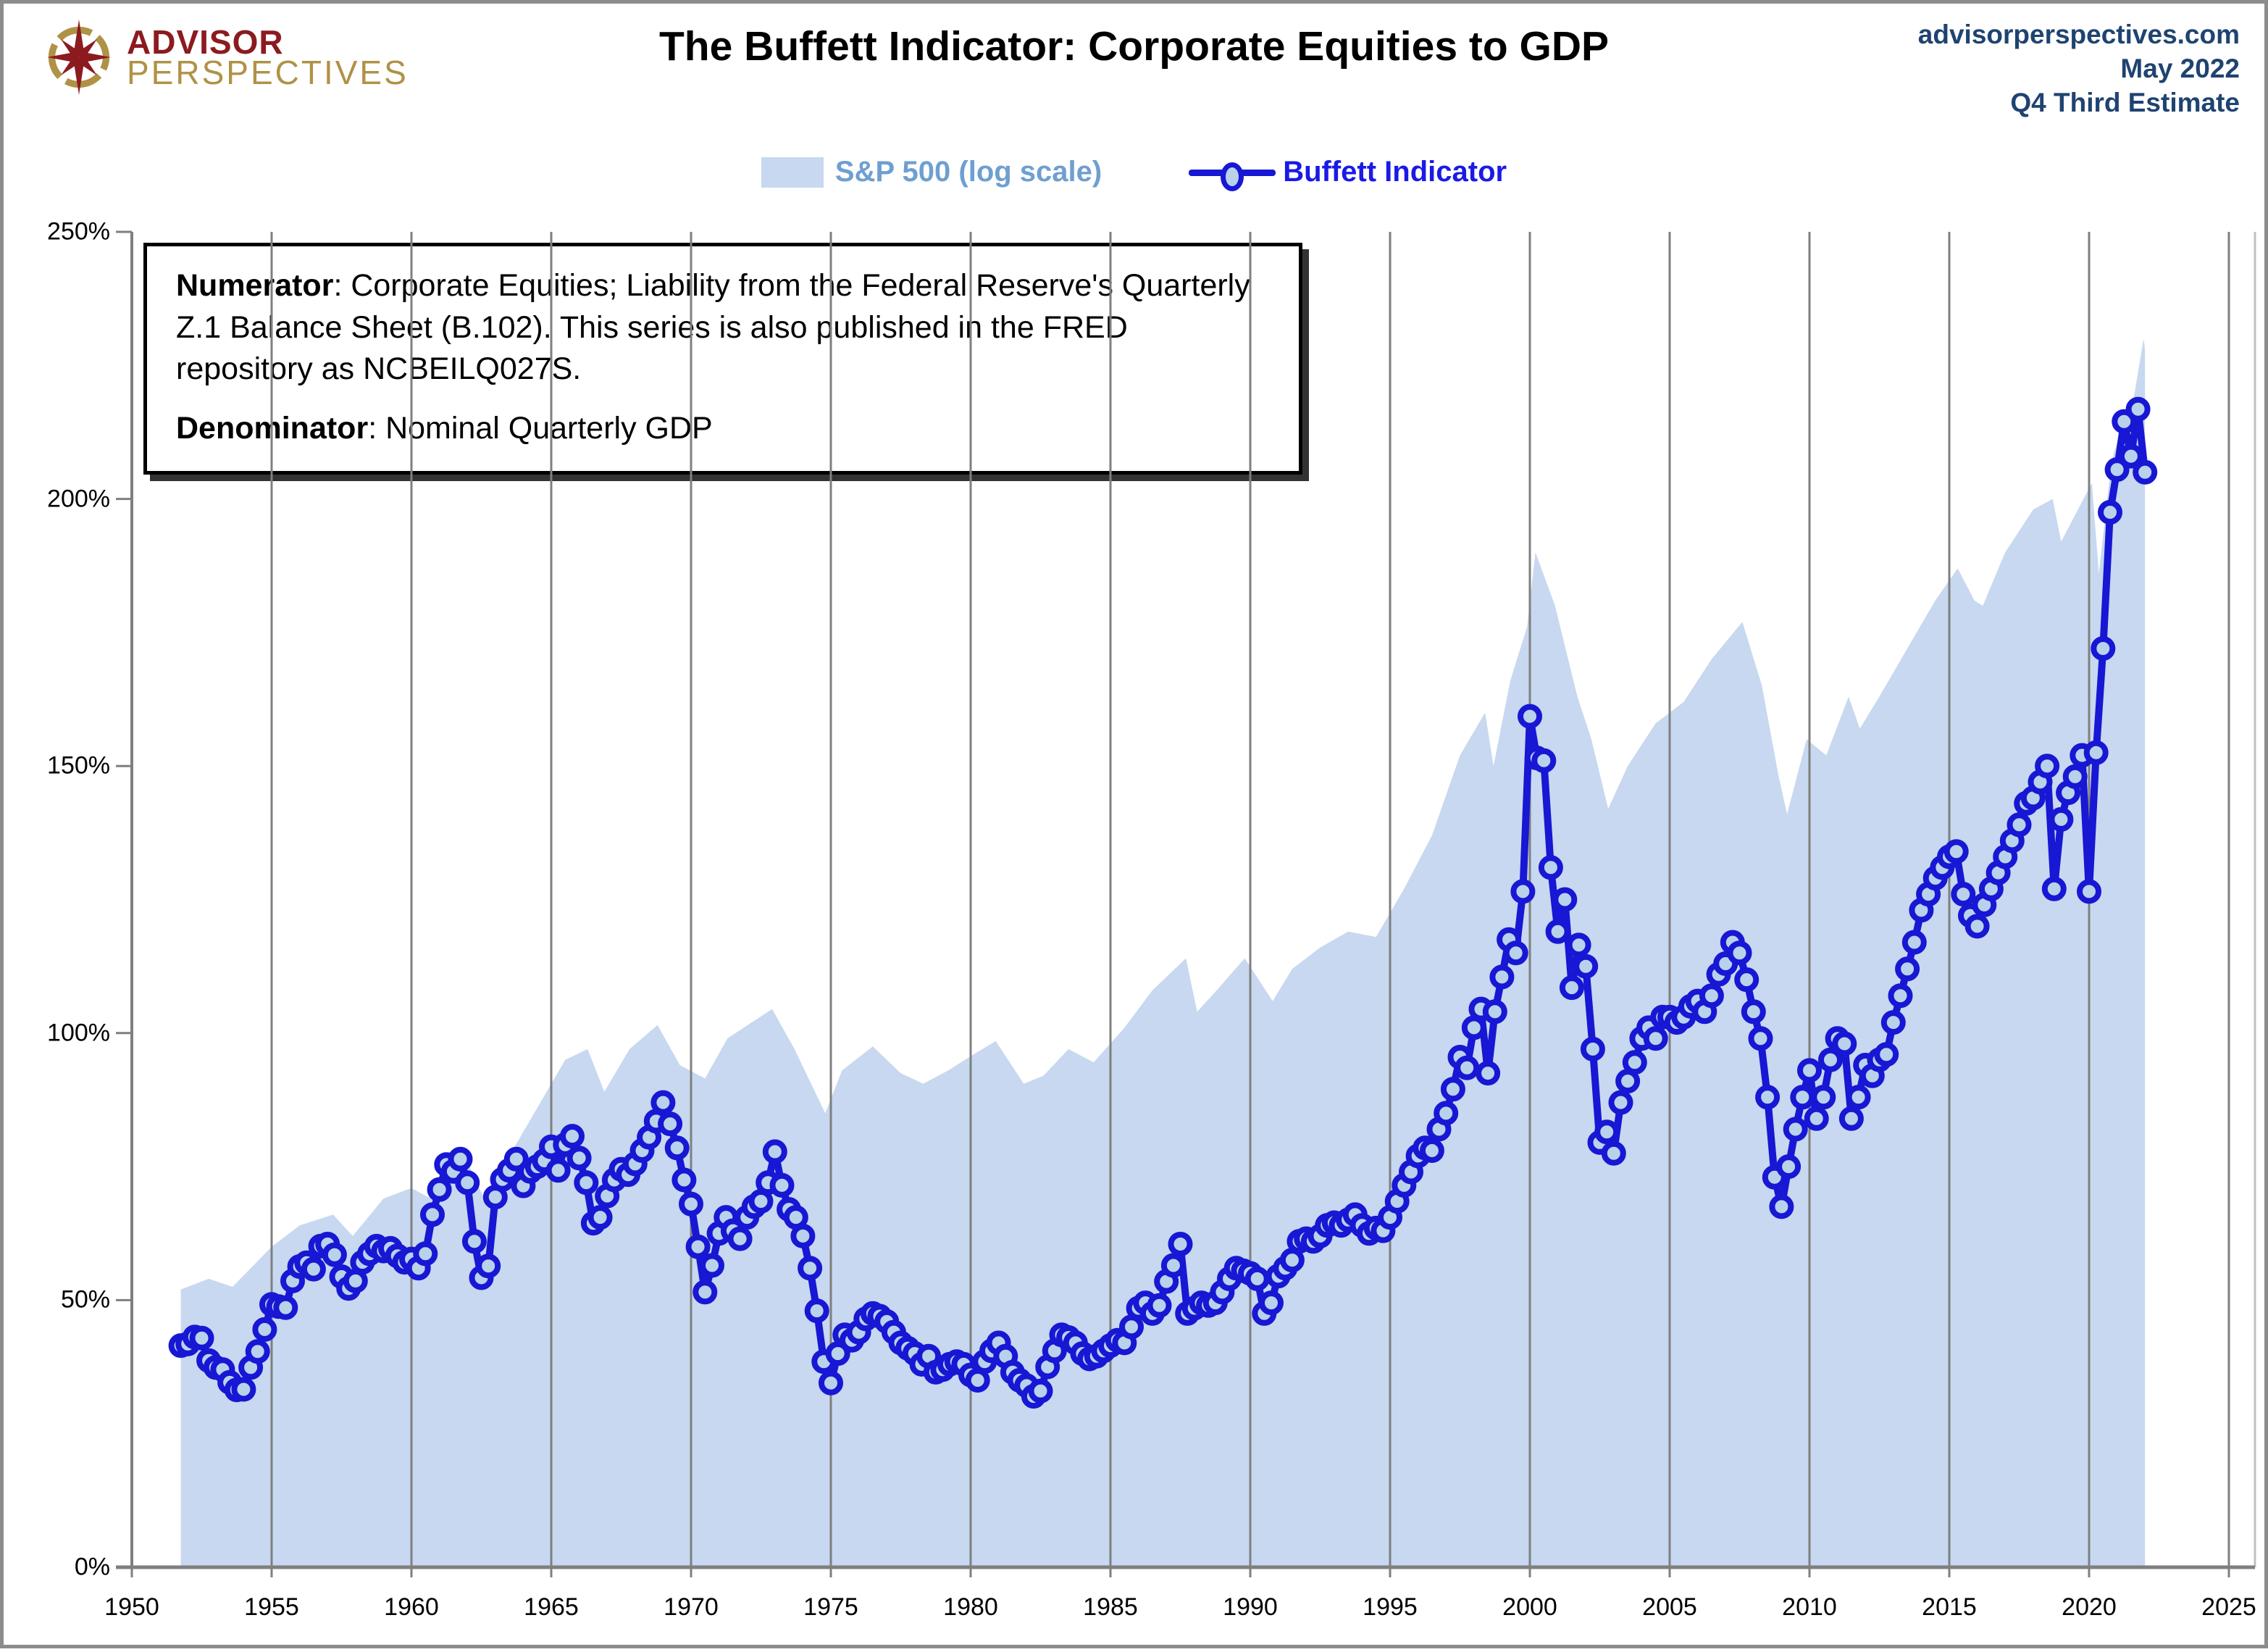 This screenshot has height=1652, width=2268. I want to click on buffett-marker-2009.5, so click(1796, 1129).